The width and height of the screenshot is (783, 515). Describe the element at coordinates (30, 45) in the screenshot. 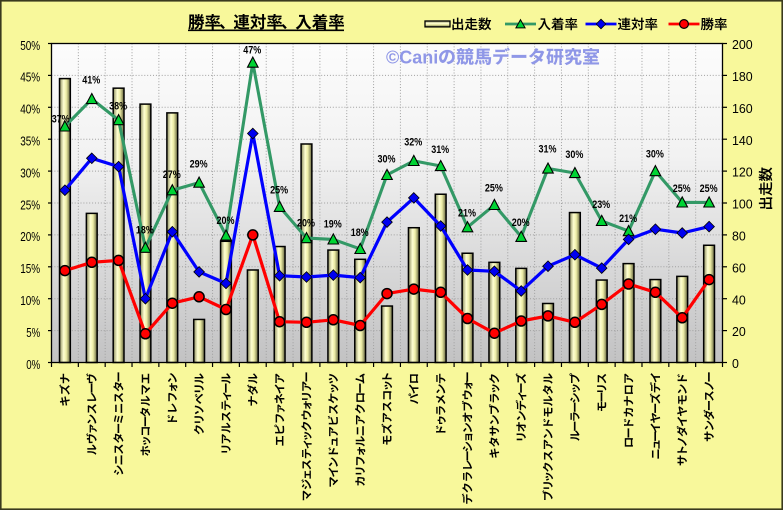

I see `svg-text: 50%` at that location.